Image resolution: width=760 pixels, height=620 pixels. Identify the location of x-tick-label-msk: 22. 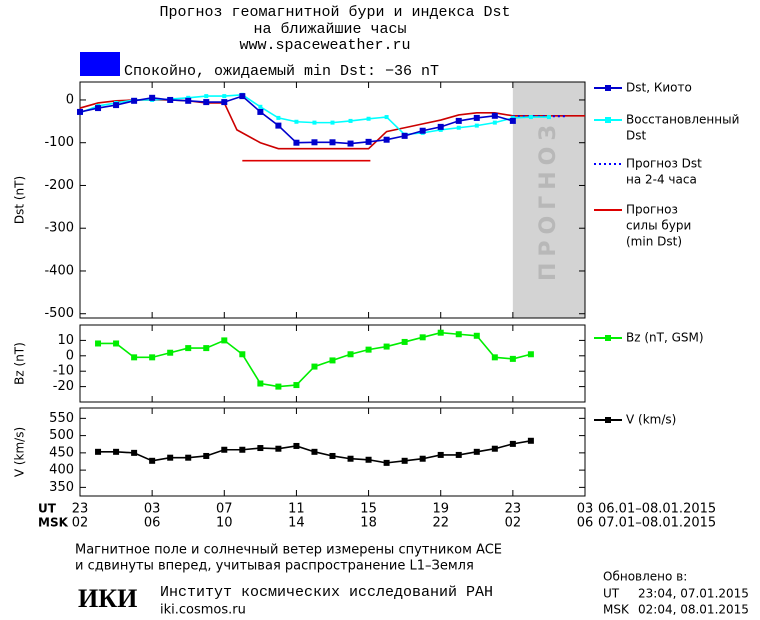
(440, 523).